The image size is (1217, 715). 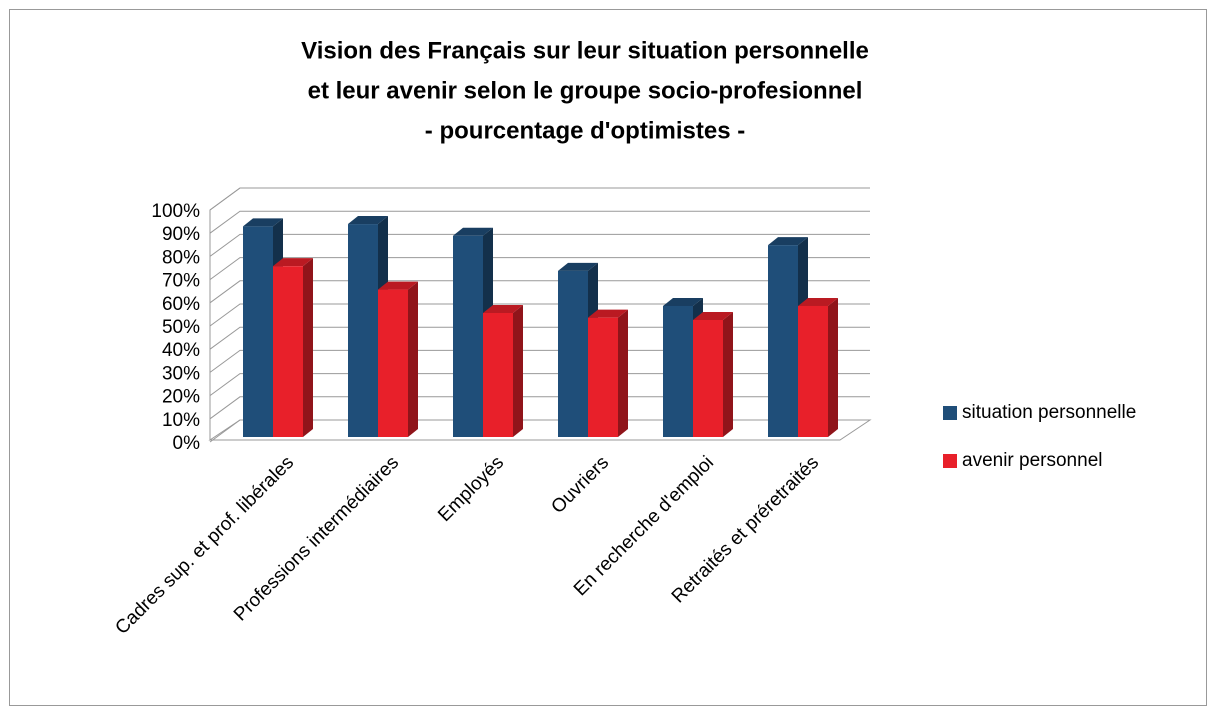 What do you see at coordinates (181, 420) in the screenshot?
I see `y-tick-label: 10%` at bounding box center [181, 420].